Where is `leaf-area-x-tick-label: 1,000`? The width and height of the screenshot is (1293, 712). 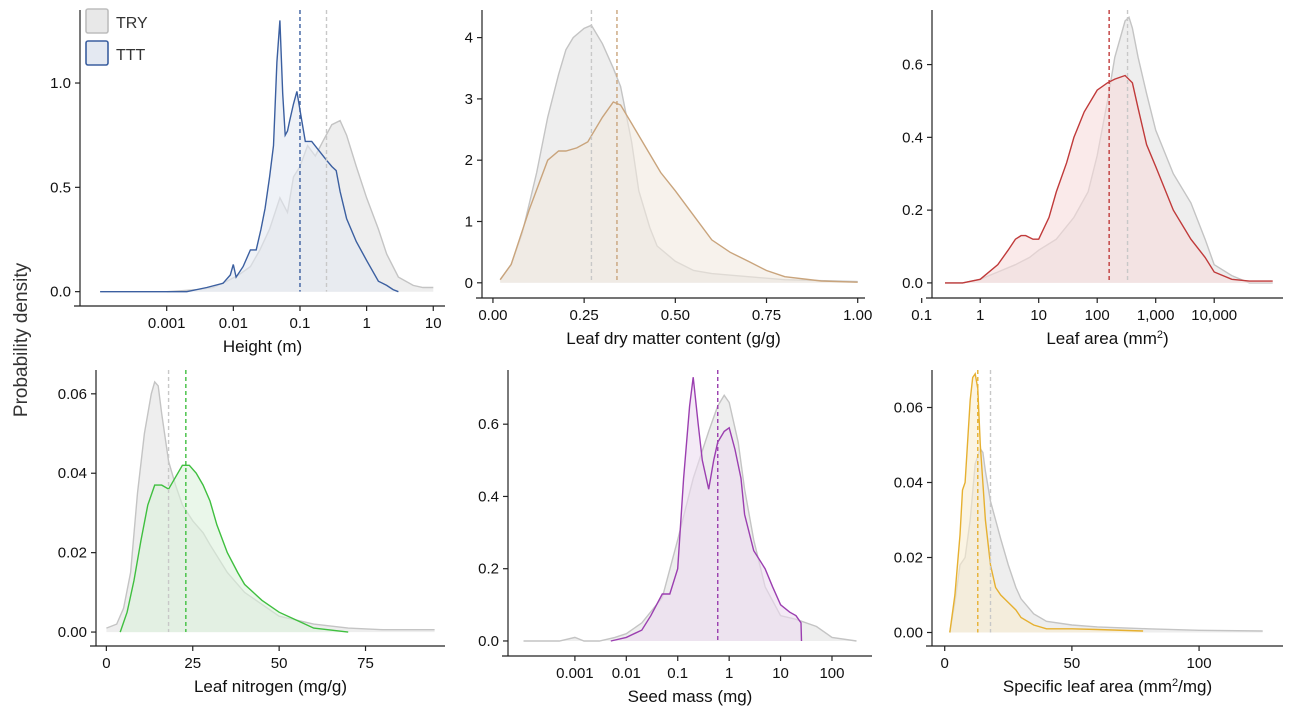
leaf-area-x-tick-label: 1,000 is located at coordinates (1156, 315).